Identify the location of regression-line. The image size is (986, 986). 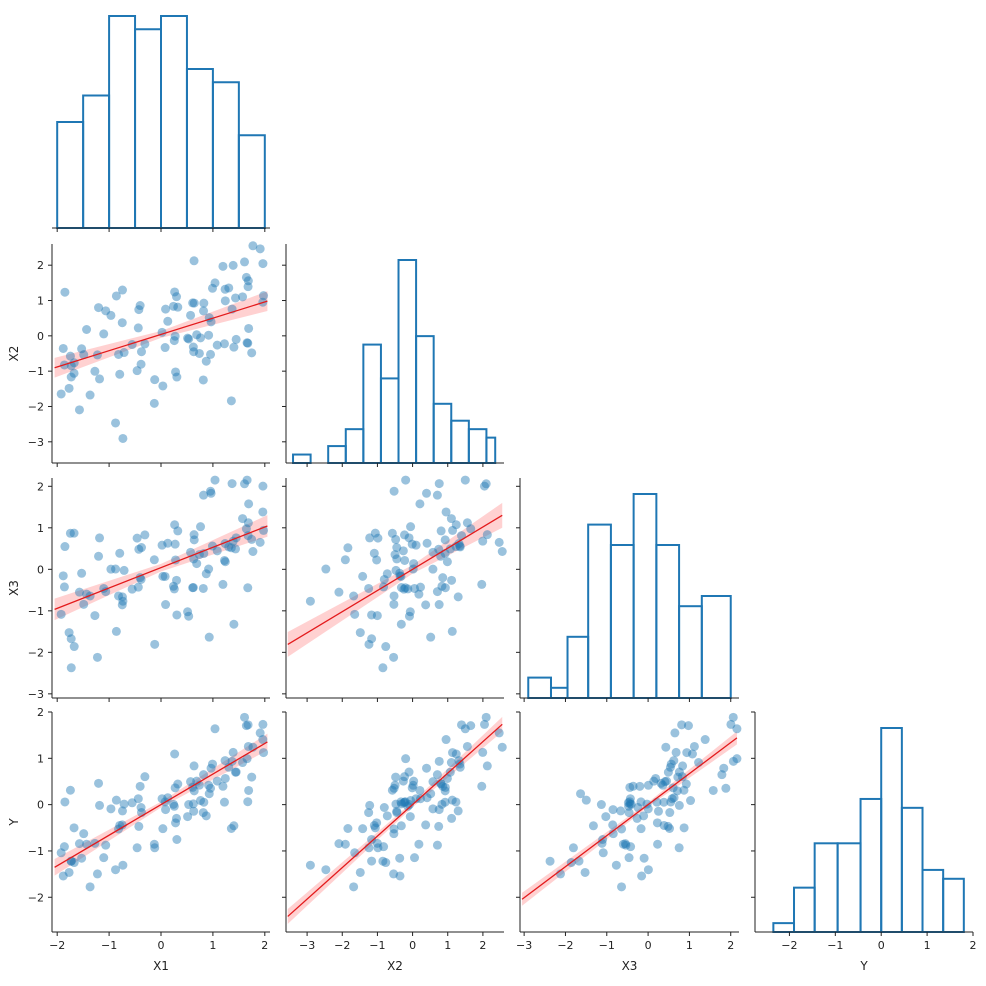
(395, 820).